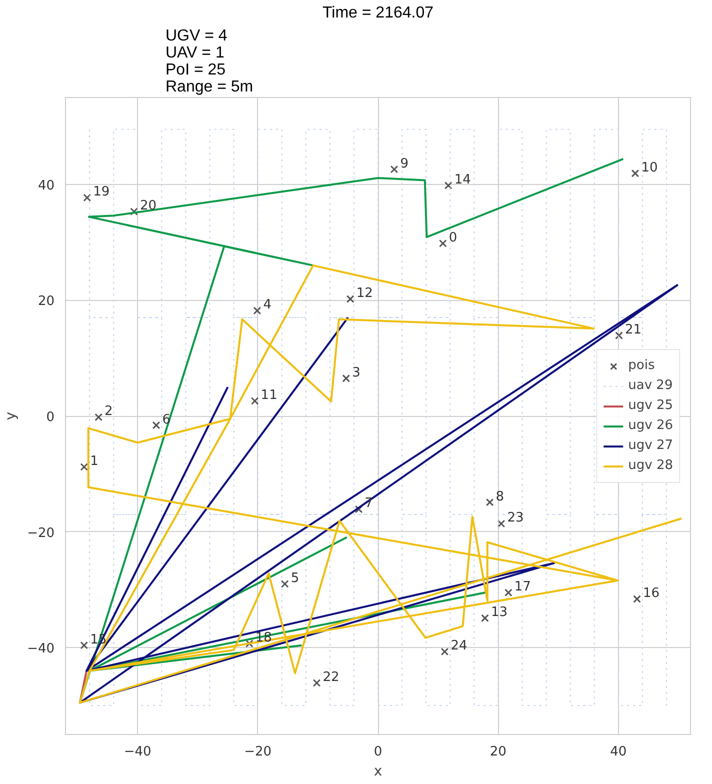 Image resolution: width=712 pixels, height=784 pixels. What do you see at coordinates (618, 752) in the screenshot?
I see `x-tick-label: 40` at bounding box center [618, 752].